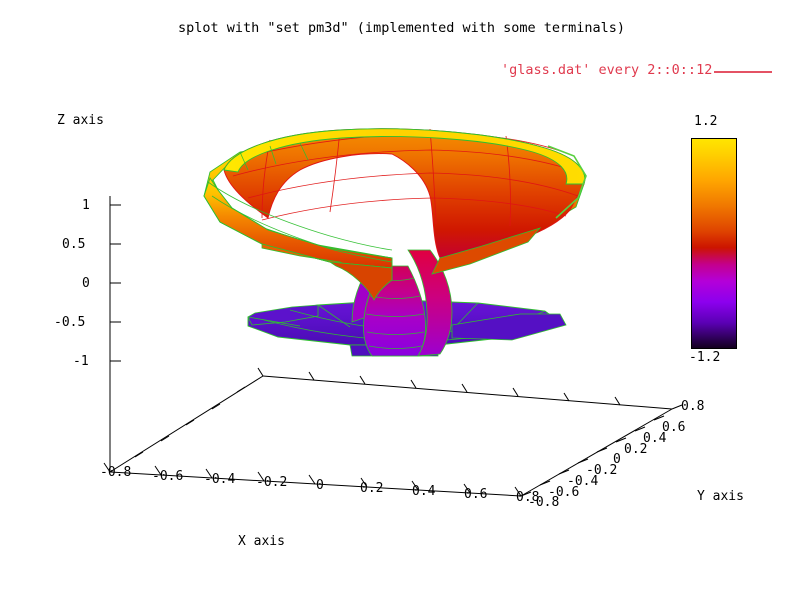  I want to click on z-tick-label: -0.5, so click(70, 322).